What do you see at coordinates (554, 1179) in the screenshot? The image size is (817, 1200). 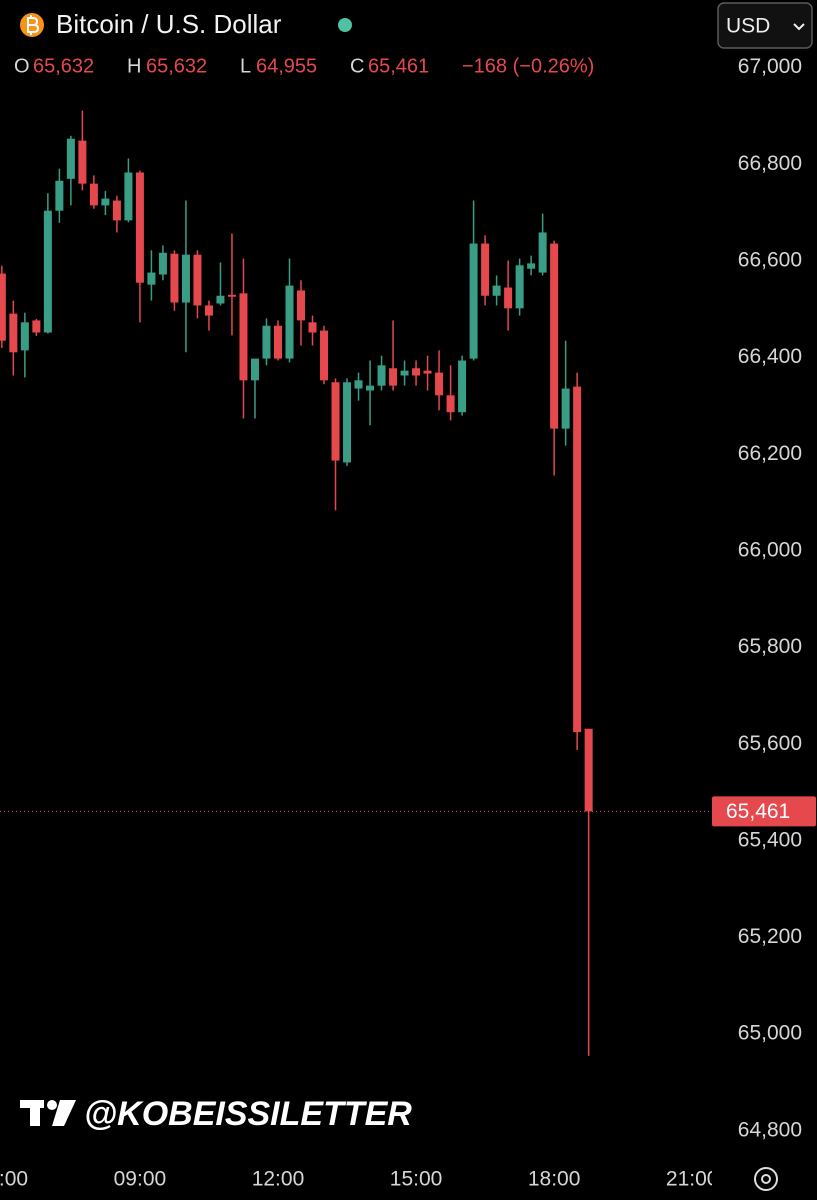 I see `x-tick-label: 18:00` at bounding box center [554, 1179].